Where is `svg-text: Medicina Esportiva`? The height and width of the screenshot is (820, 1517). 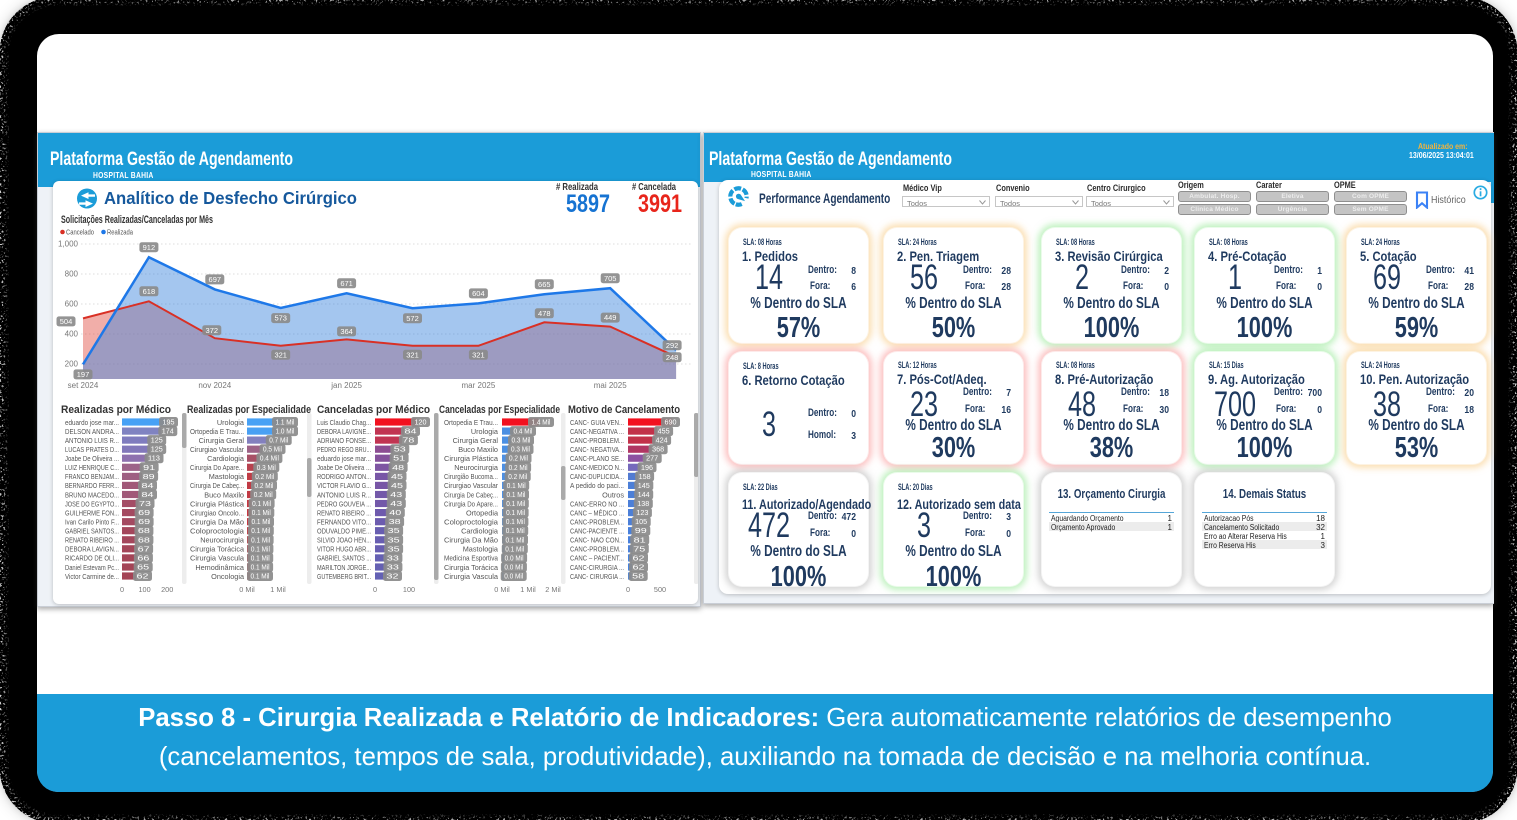
svg-text: Medicina Esportiva is located at coordinates (471, 558).